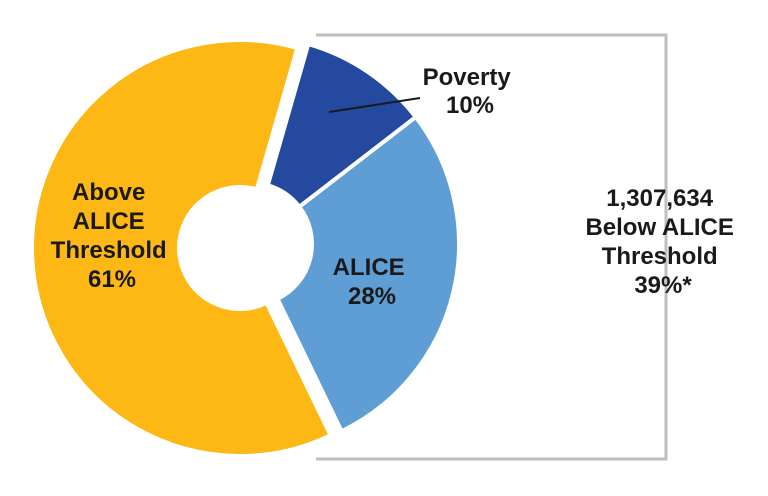  I want to click on poverty-leader-line, so click(374, 105).